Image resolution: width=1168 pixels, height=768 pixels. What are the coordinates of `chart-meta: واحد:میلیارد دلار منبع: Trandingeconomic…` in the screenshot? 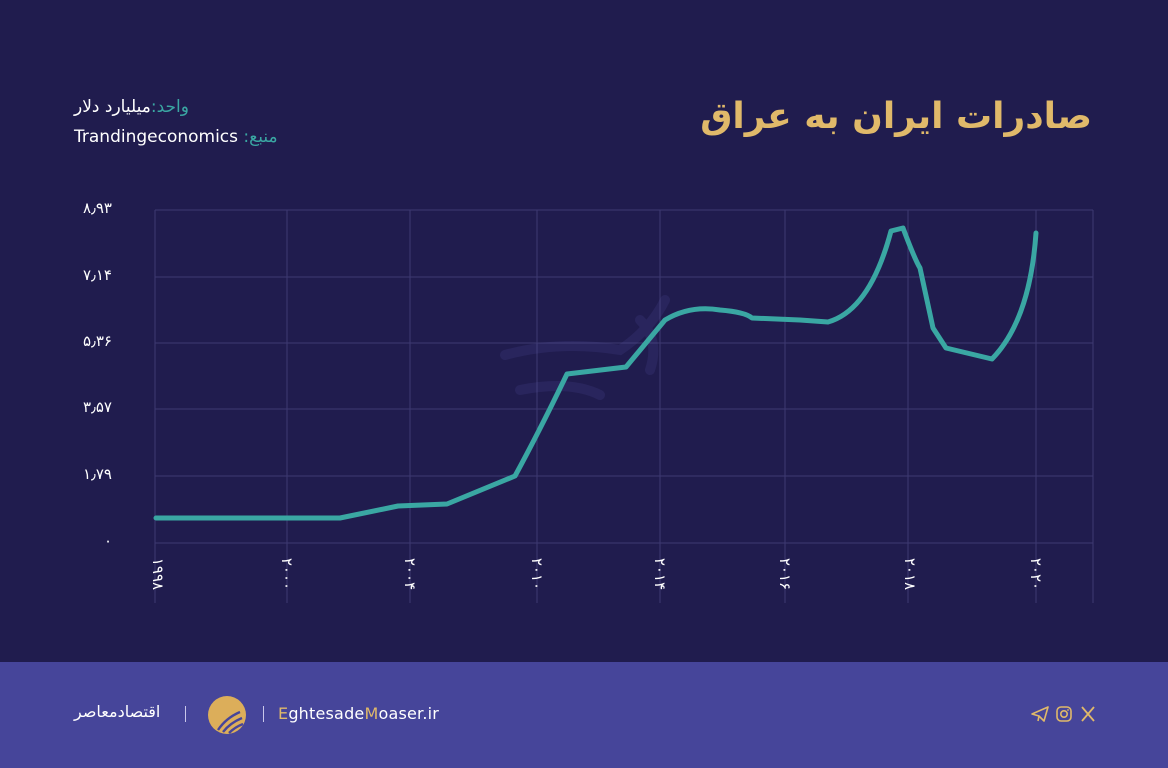 It's located at (176, 122).